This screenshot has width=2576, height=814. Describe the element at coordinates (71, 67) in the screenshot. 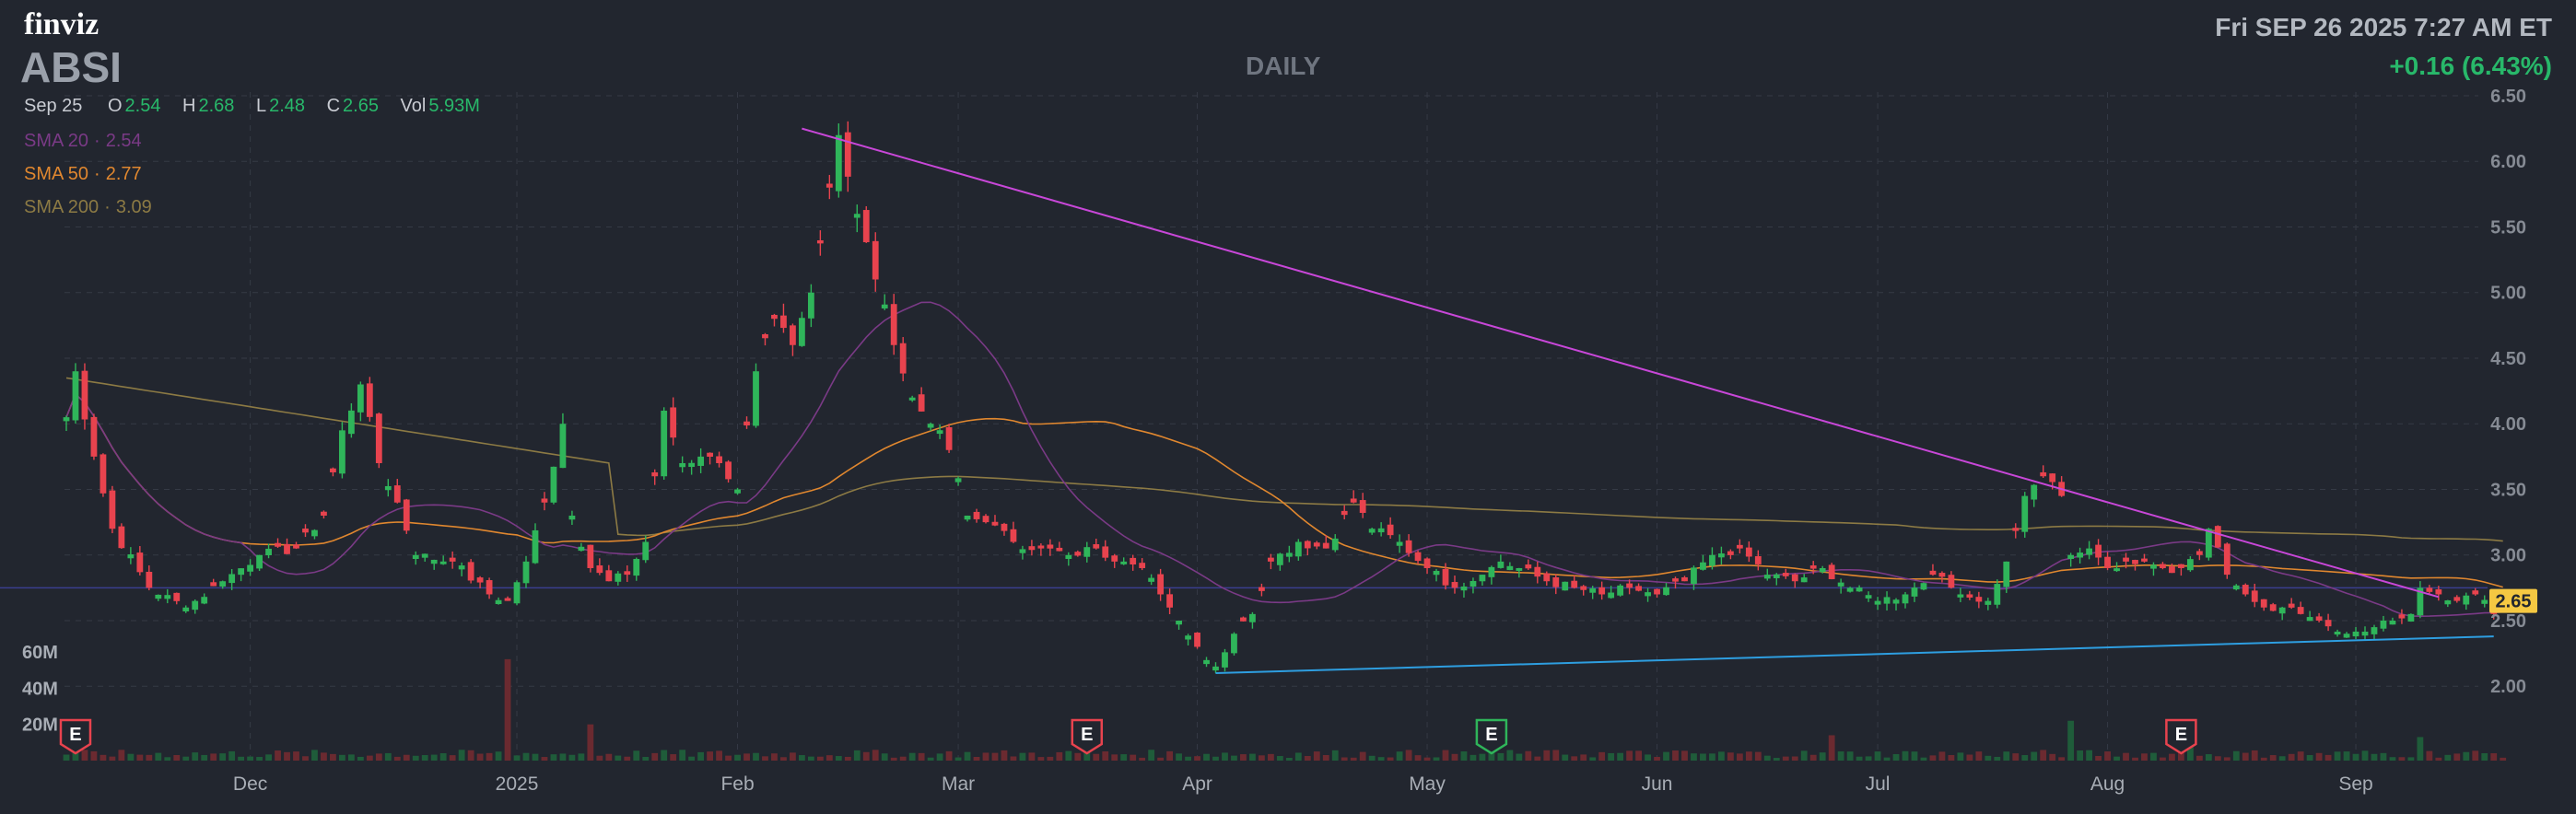

I see `ticker-symbol: ABSI` at that location.